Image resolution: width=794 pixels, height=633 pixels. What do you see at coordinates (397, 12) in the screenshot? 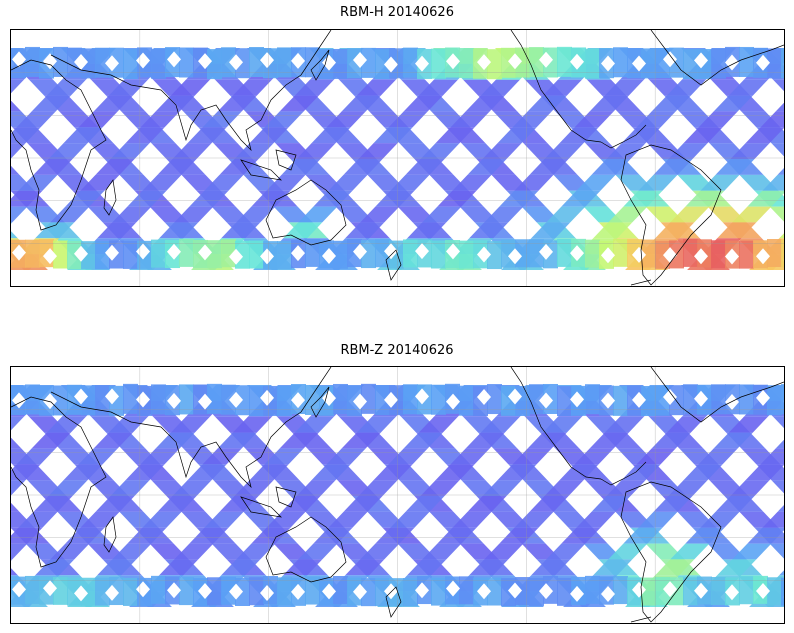
I see `map-title: RBM-H 20140626` at bounding box center [397, 12].